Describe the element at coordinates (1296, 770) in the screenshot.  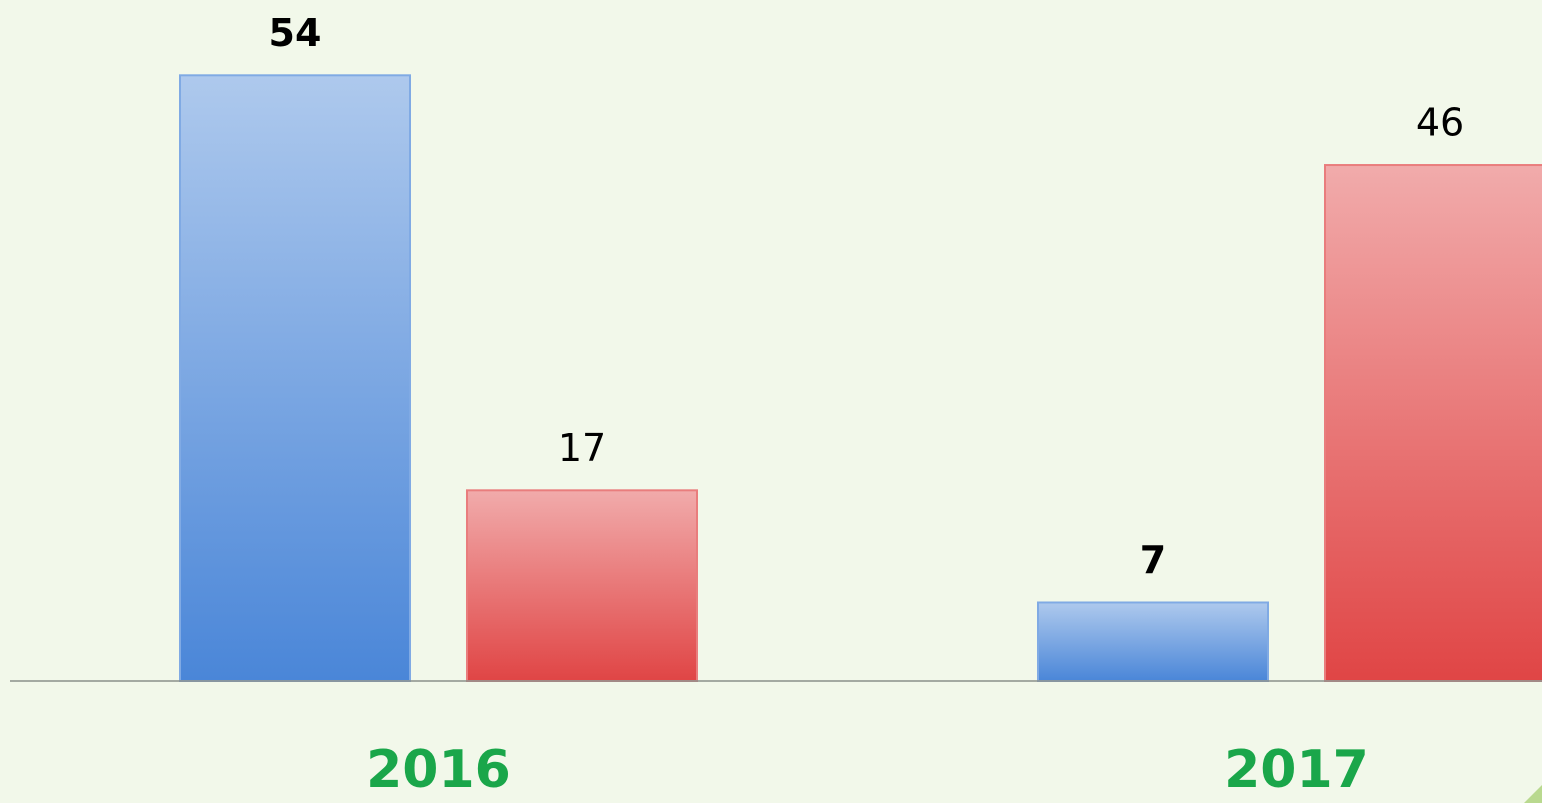
I see `x-tick-label: 2017` at that location.